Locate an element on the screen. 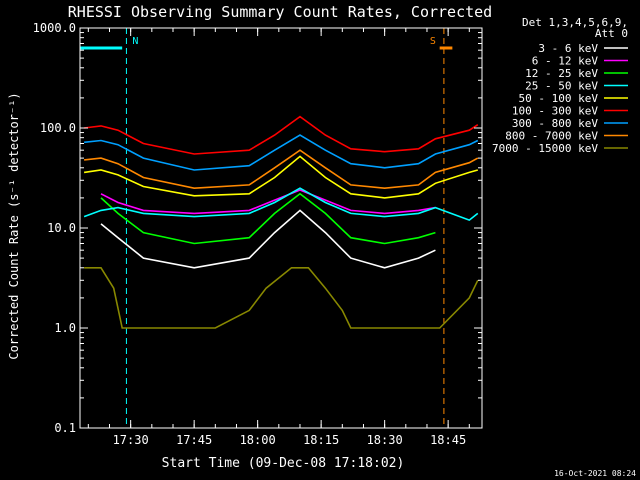 The height and width of the screenshot is (480, 640). legend-header-1: Det 1,3,4,5,6,9, is located at coordinates (575, 22).